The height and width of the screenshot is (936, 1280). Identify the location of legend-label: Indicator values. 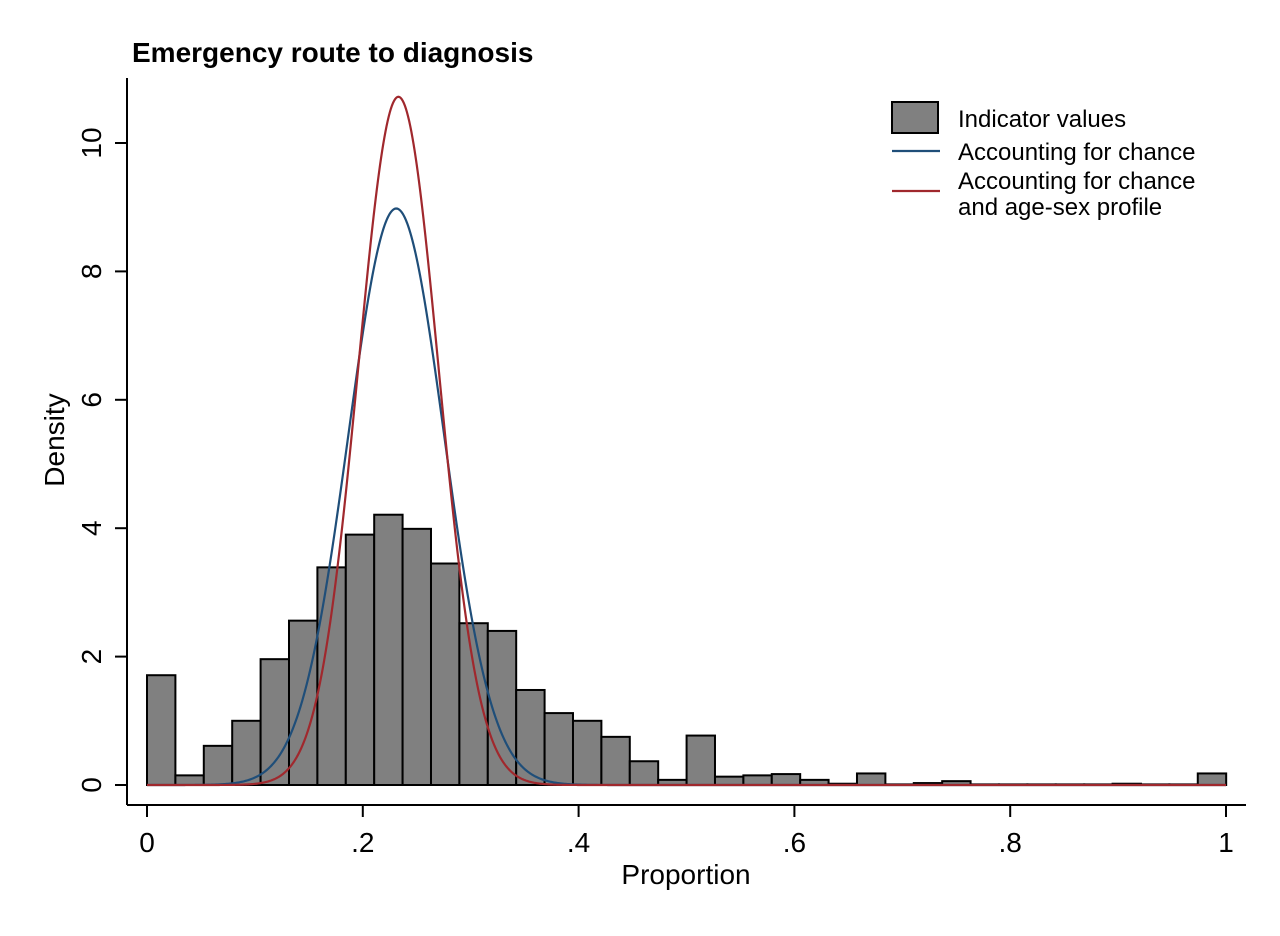
(1042, 119).